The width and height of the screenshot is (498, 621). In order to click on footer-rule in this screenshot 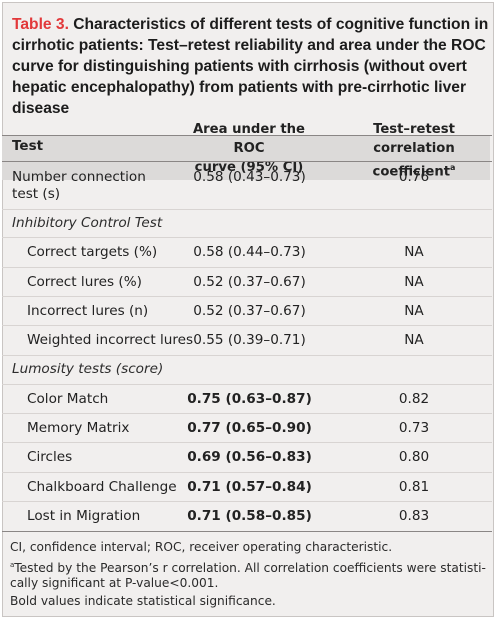, I will do `click(247, 531)`.